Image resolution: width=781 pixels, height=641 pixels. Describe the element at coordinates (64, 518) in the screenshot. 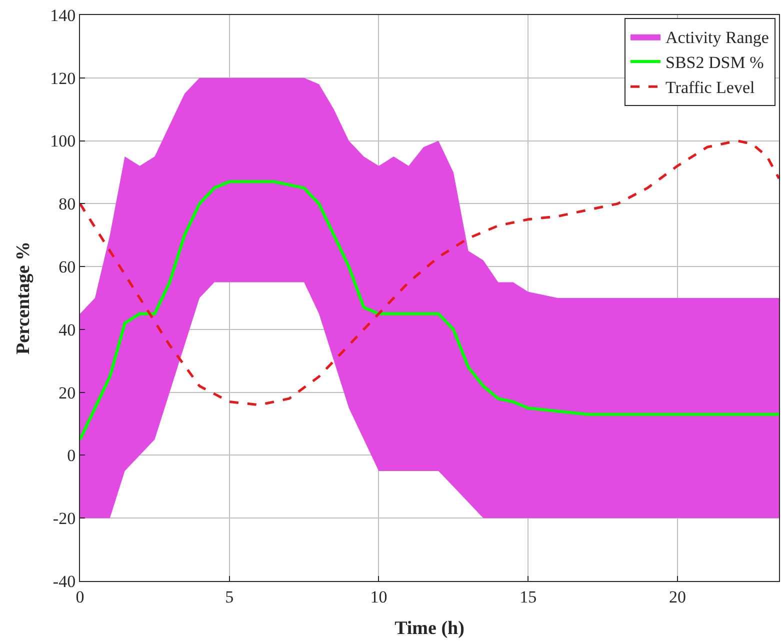

I see `y-tick-label: -20` at that location.